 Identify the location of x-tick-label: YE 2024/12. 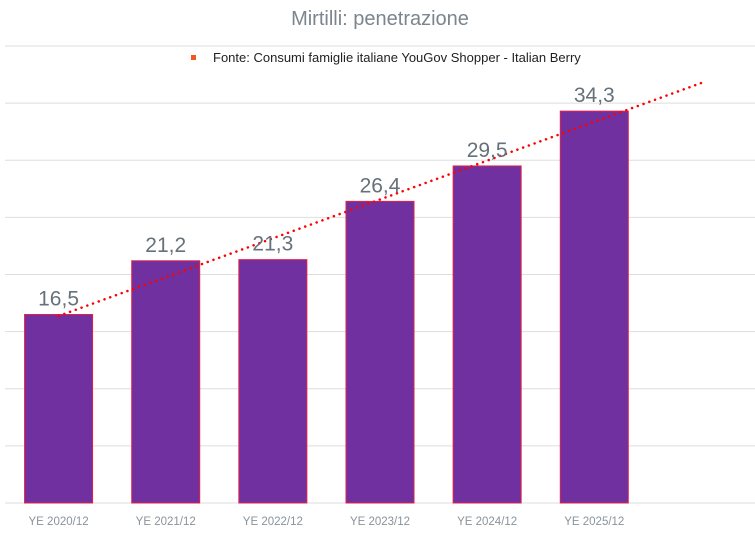
(487, 522).